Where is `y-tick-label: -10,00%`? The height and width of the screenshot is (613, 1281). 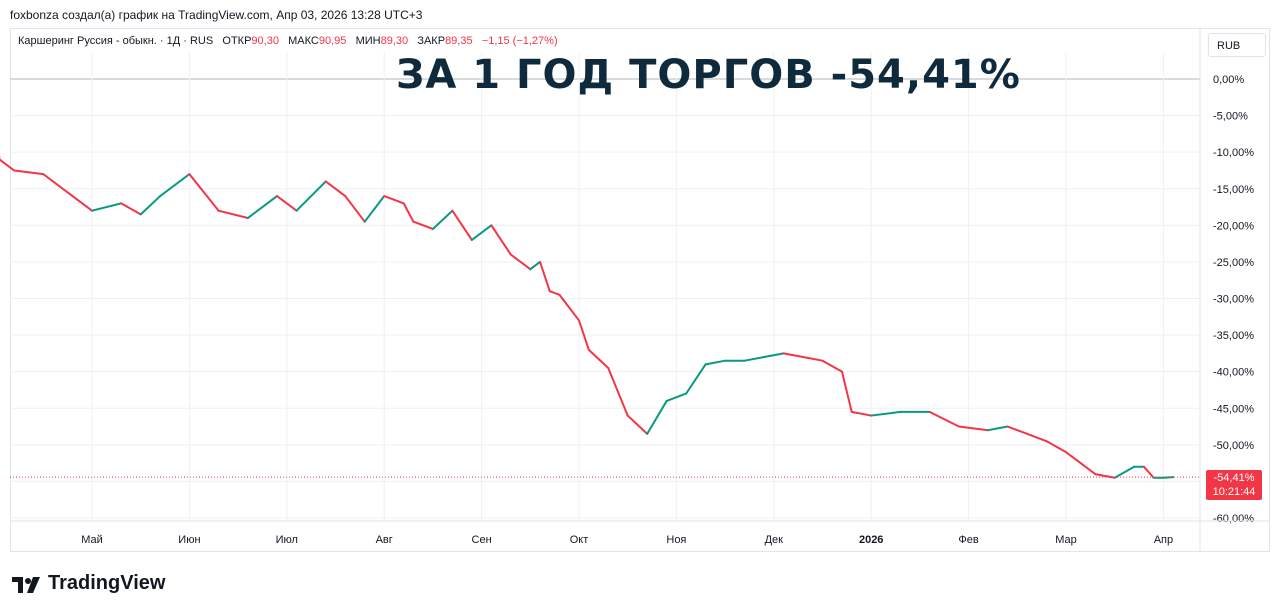
y-tick-label: -10,00% is located at coordinates (1233, 153).